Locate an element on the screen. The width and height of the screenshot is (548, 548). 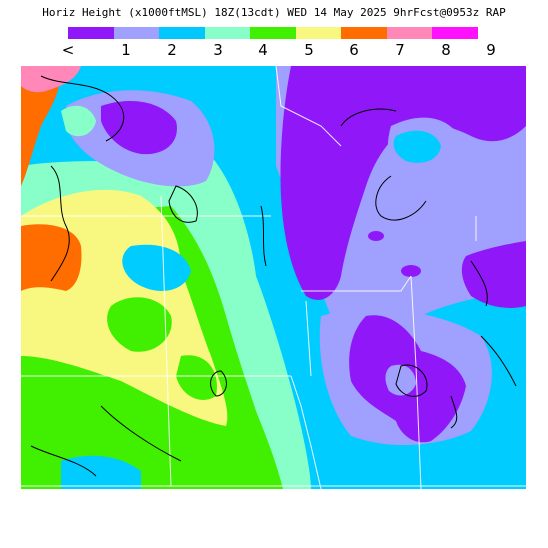
field-lavender-south-inner is located at coordinates (400, 380).